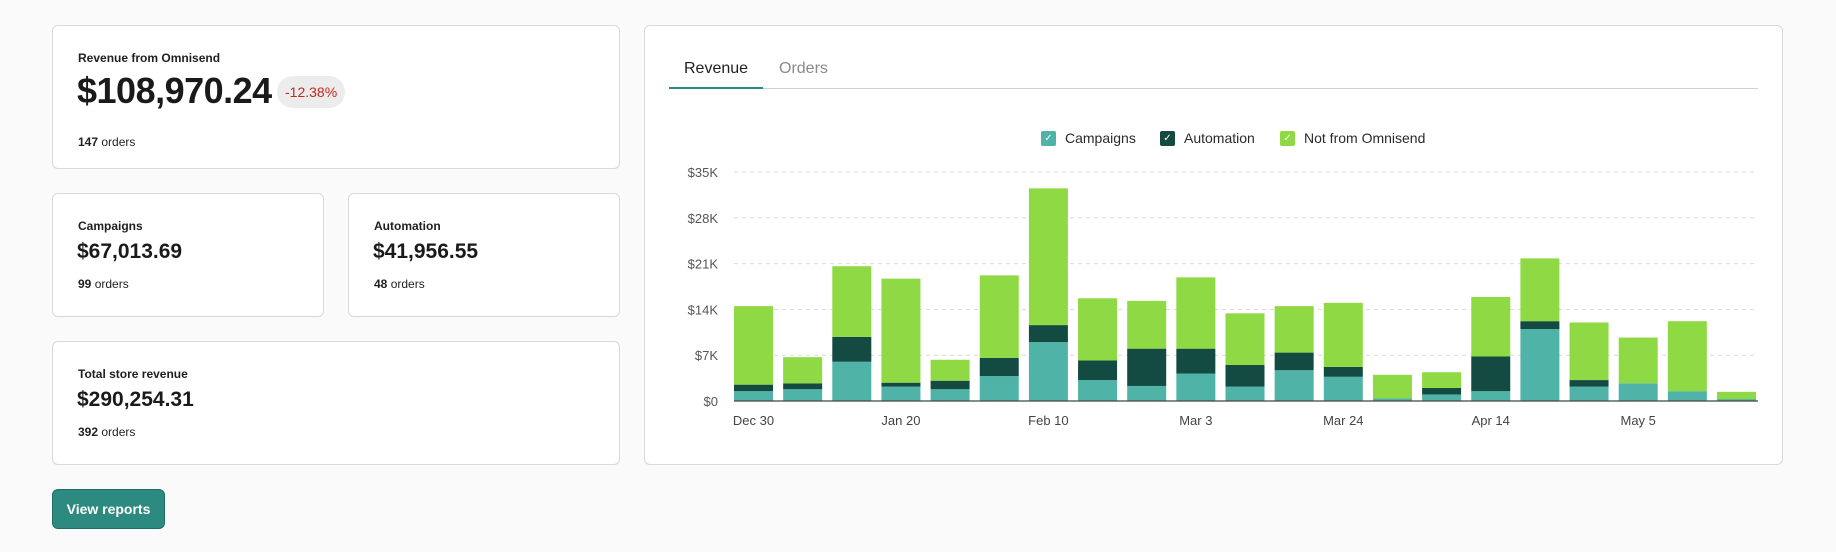 Image resolution: width=1836 pixels, height=552 pixels. I want to click on automation-orders-count: 48 orders, so click(399, 284).